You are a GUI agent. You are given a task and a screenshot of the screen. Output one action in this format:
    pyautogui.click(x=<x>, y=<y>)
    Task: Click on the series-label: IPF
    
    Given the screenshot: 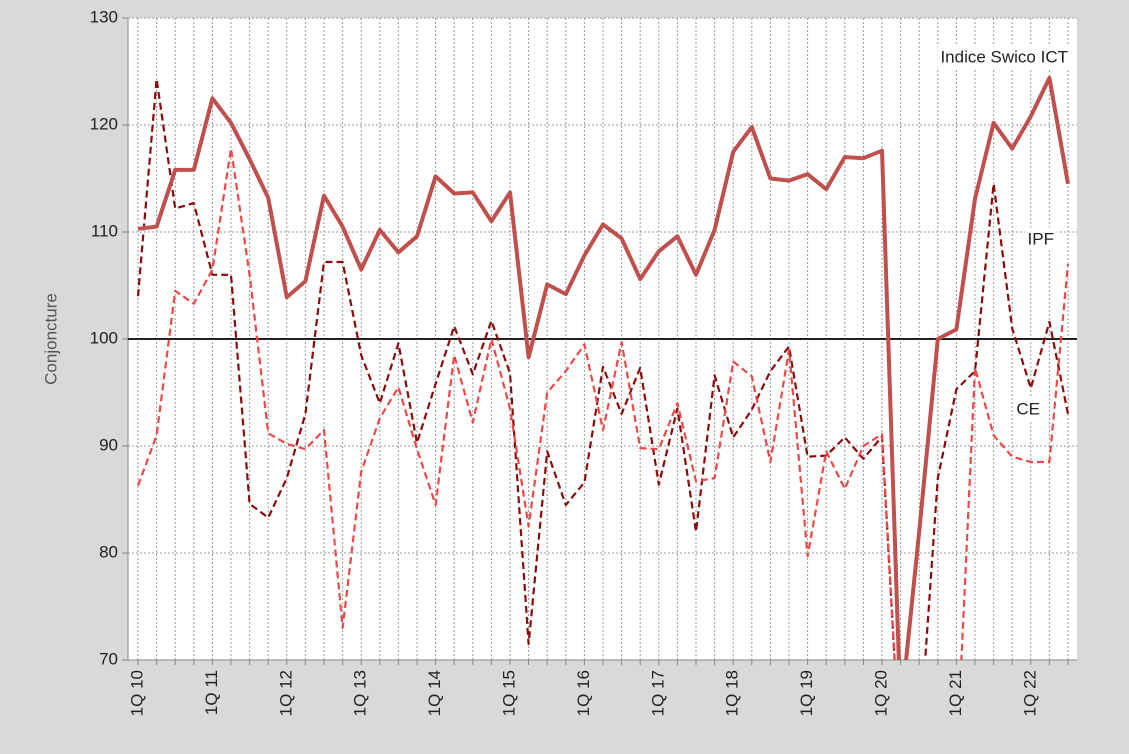 What is the action you would take?
    pyautogui.click(x=1041, y=238)
    